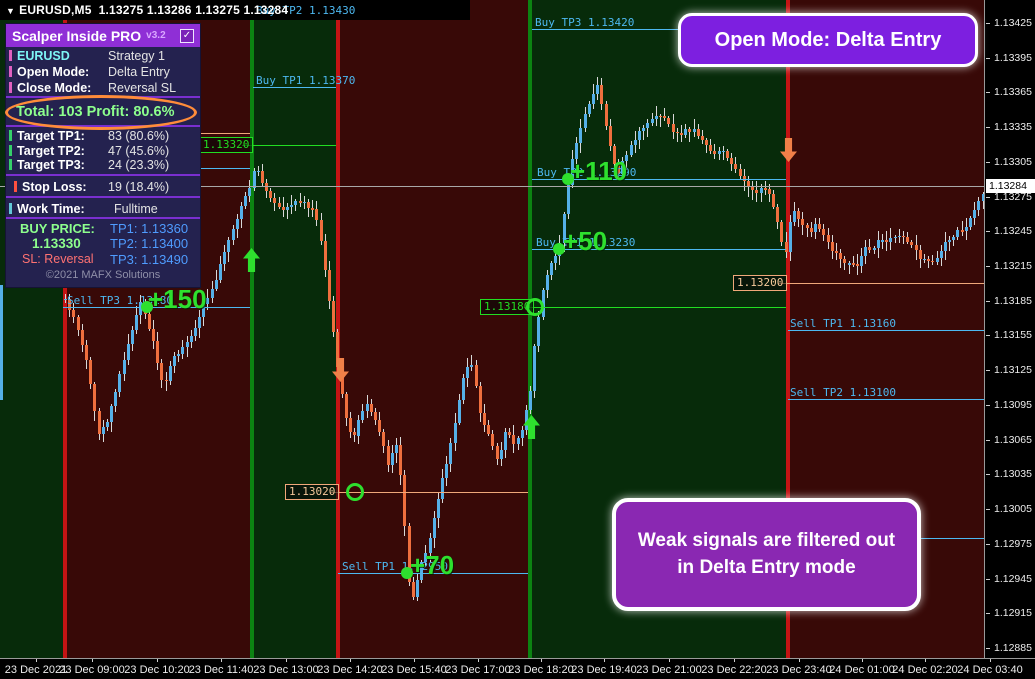 This screenshot has height=679, width=1035. Describe the element at coordinates (669, 670) in the screenshot. I see `time-tick-label: 23 Dec 21:00` at that location.